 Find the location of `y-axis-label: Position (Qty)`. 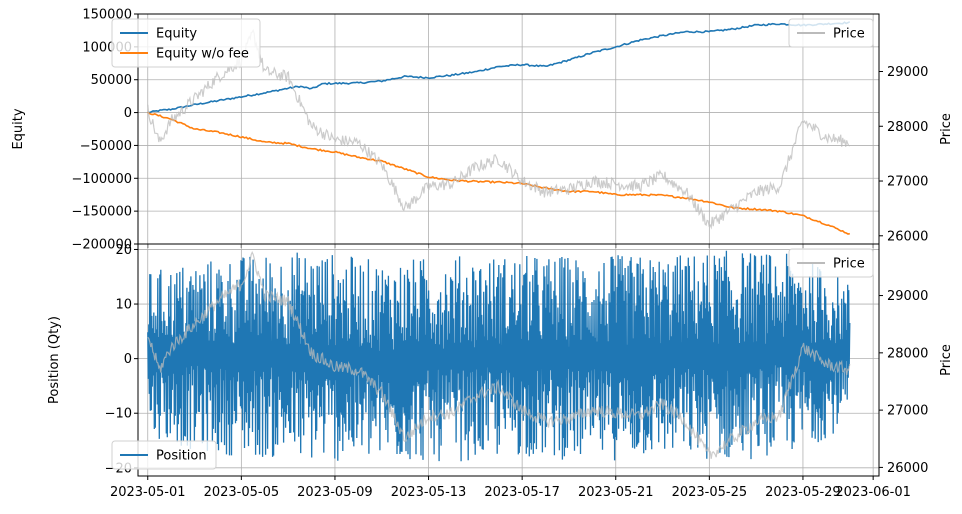

y-axis-label: Position (Qty) is located at coordinates (54, 360).